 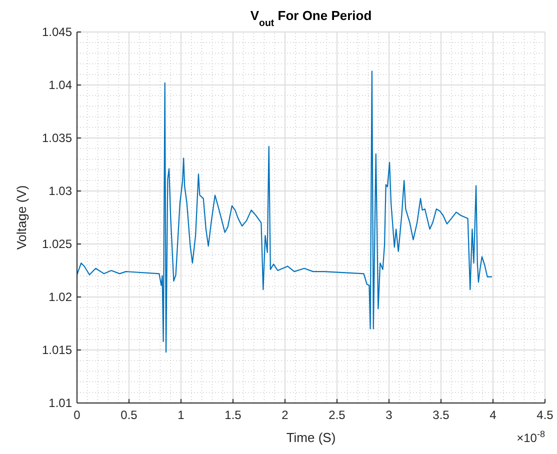 What do you see at coordinates (77, 415) in the screenshot?
I see `x-tick-label: 0` at bounding box center [77, 415].